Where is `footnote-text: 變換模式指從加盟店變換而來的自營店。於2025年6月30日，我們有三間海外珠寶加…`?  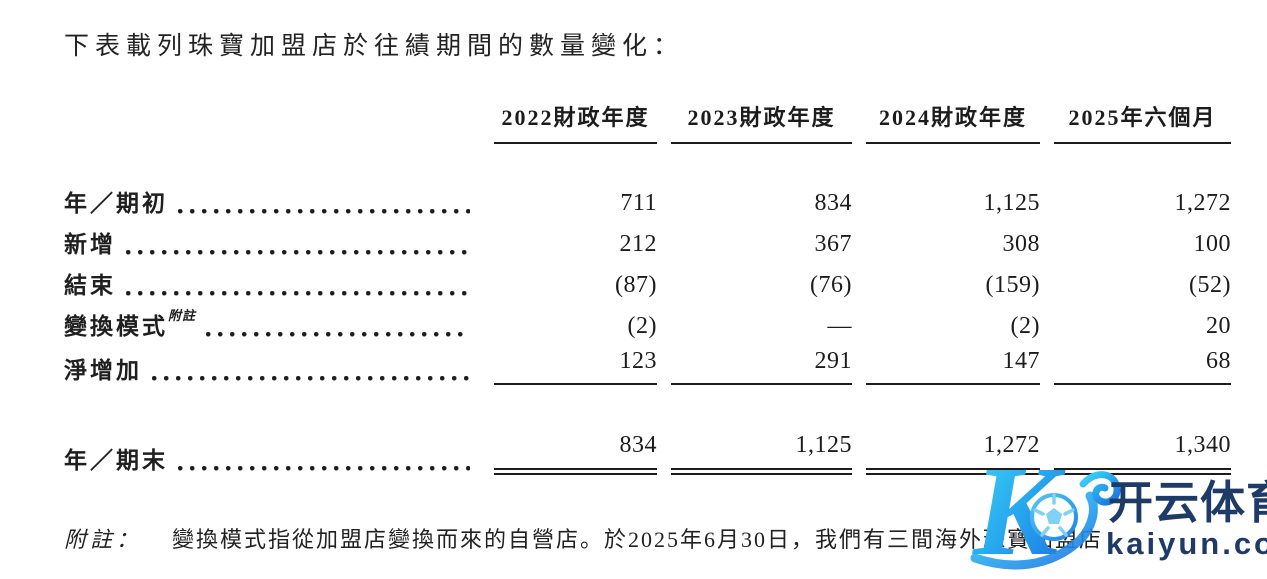 footnote-text: 變換模式指從加盟店變換而來的自營店。於2025年6月30日，我們有三間海外珠寶加… is located at coordinates (638, 539).